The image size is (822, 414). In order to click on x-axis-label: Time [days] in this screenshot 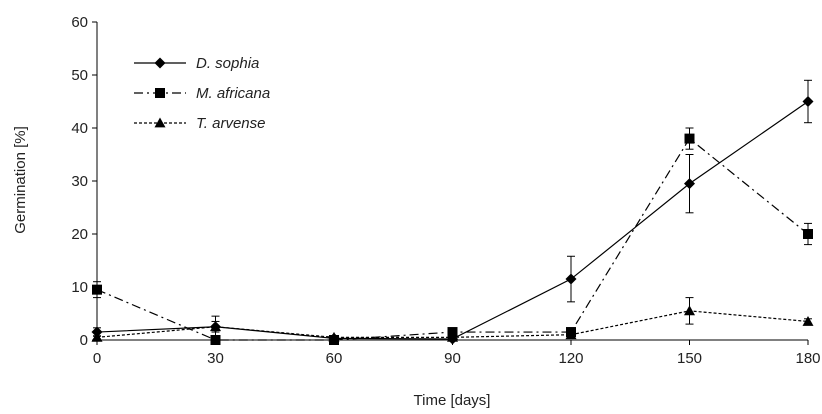, I will do `click(452, 400)`.